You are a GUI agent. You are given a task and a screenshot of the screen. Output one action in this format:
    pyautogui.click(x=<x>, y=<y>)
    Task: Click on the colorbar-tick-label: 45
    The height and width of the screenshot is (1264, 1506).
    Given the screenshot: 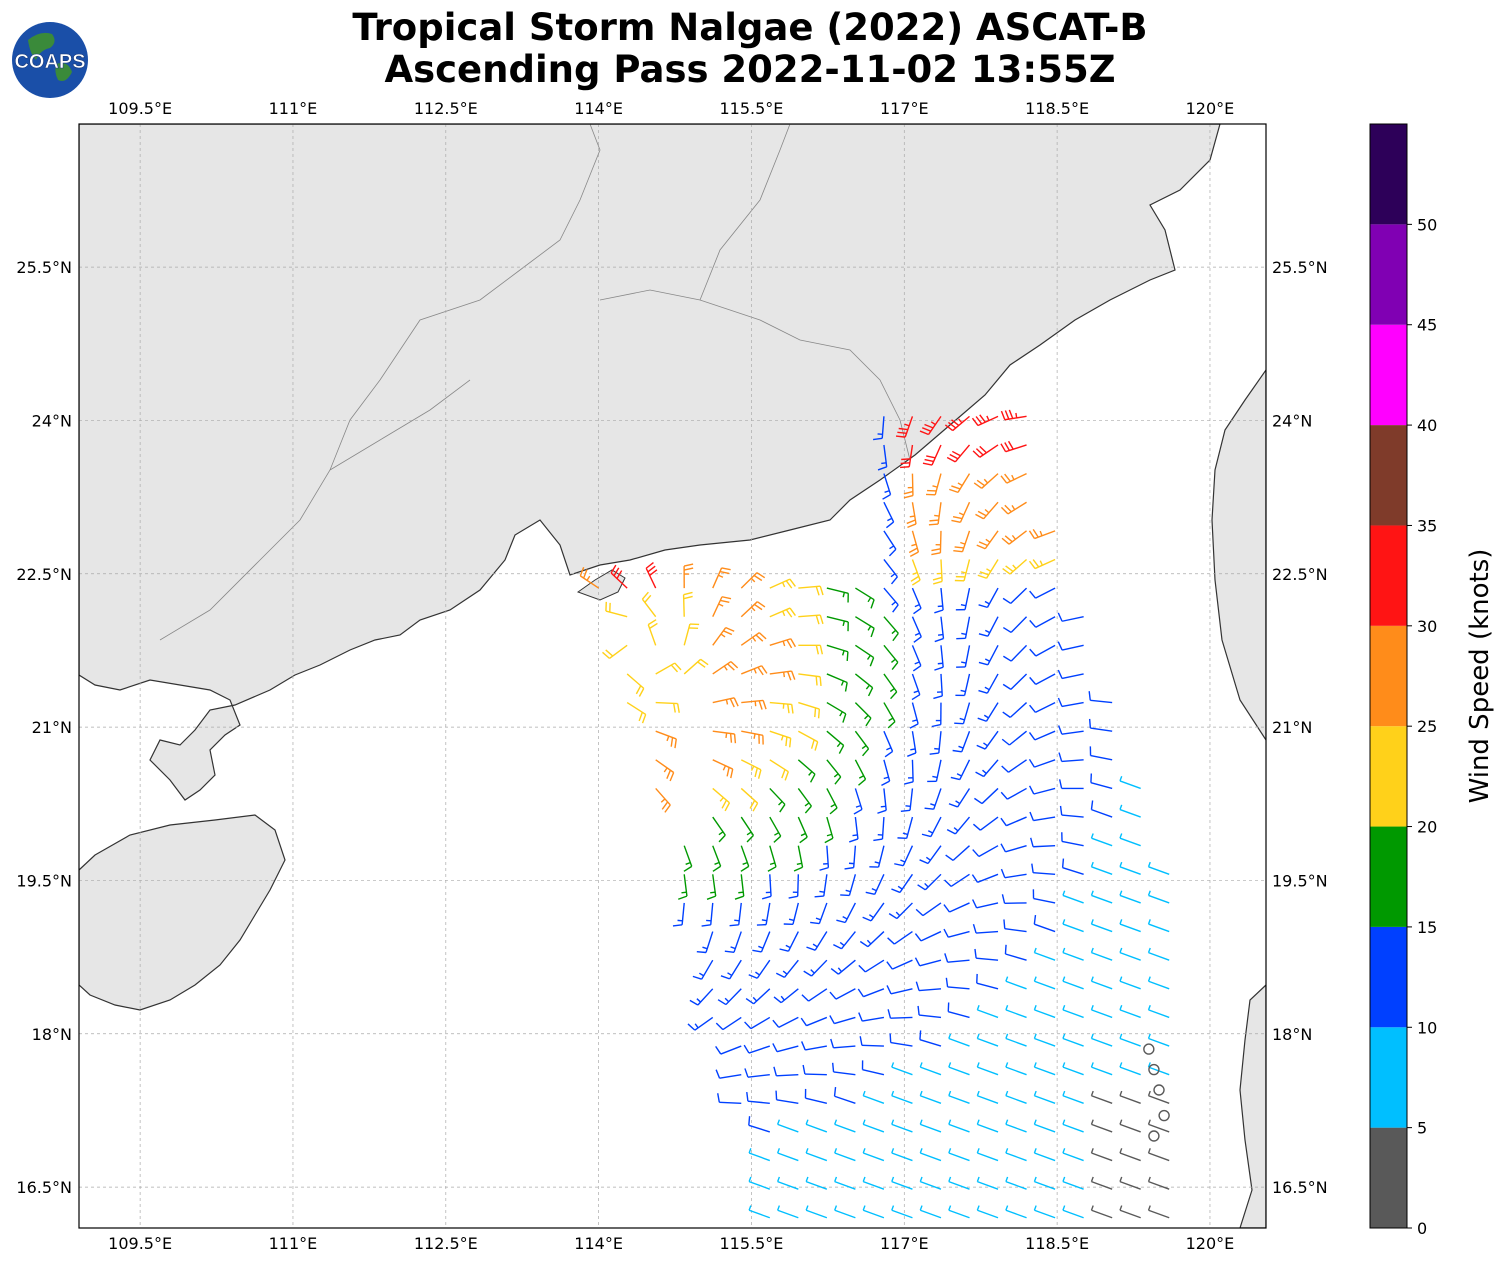 What is the action you would take?
    pyautogui.click(x=1427, y=325)
    